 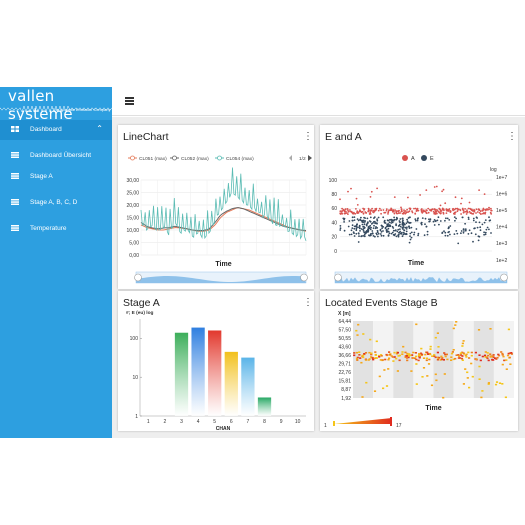 I want to click on x-tick-label: 1, so click(x=148, y=422).